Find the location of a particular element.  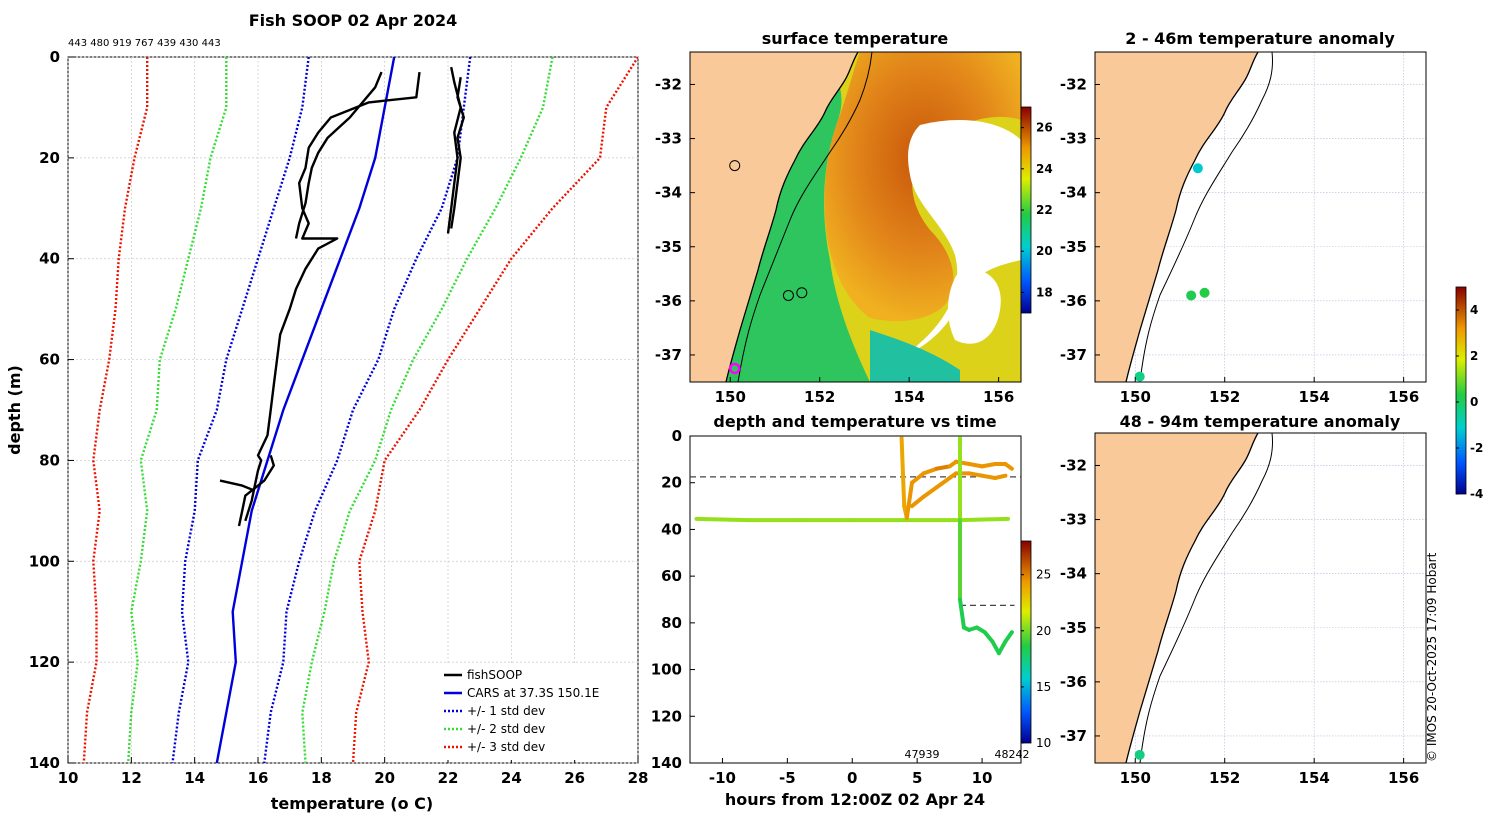

timeseries-x-tick-label: 0 is located at coordinates (852, 778).